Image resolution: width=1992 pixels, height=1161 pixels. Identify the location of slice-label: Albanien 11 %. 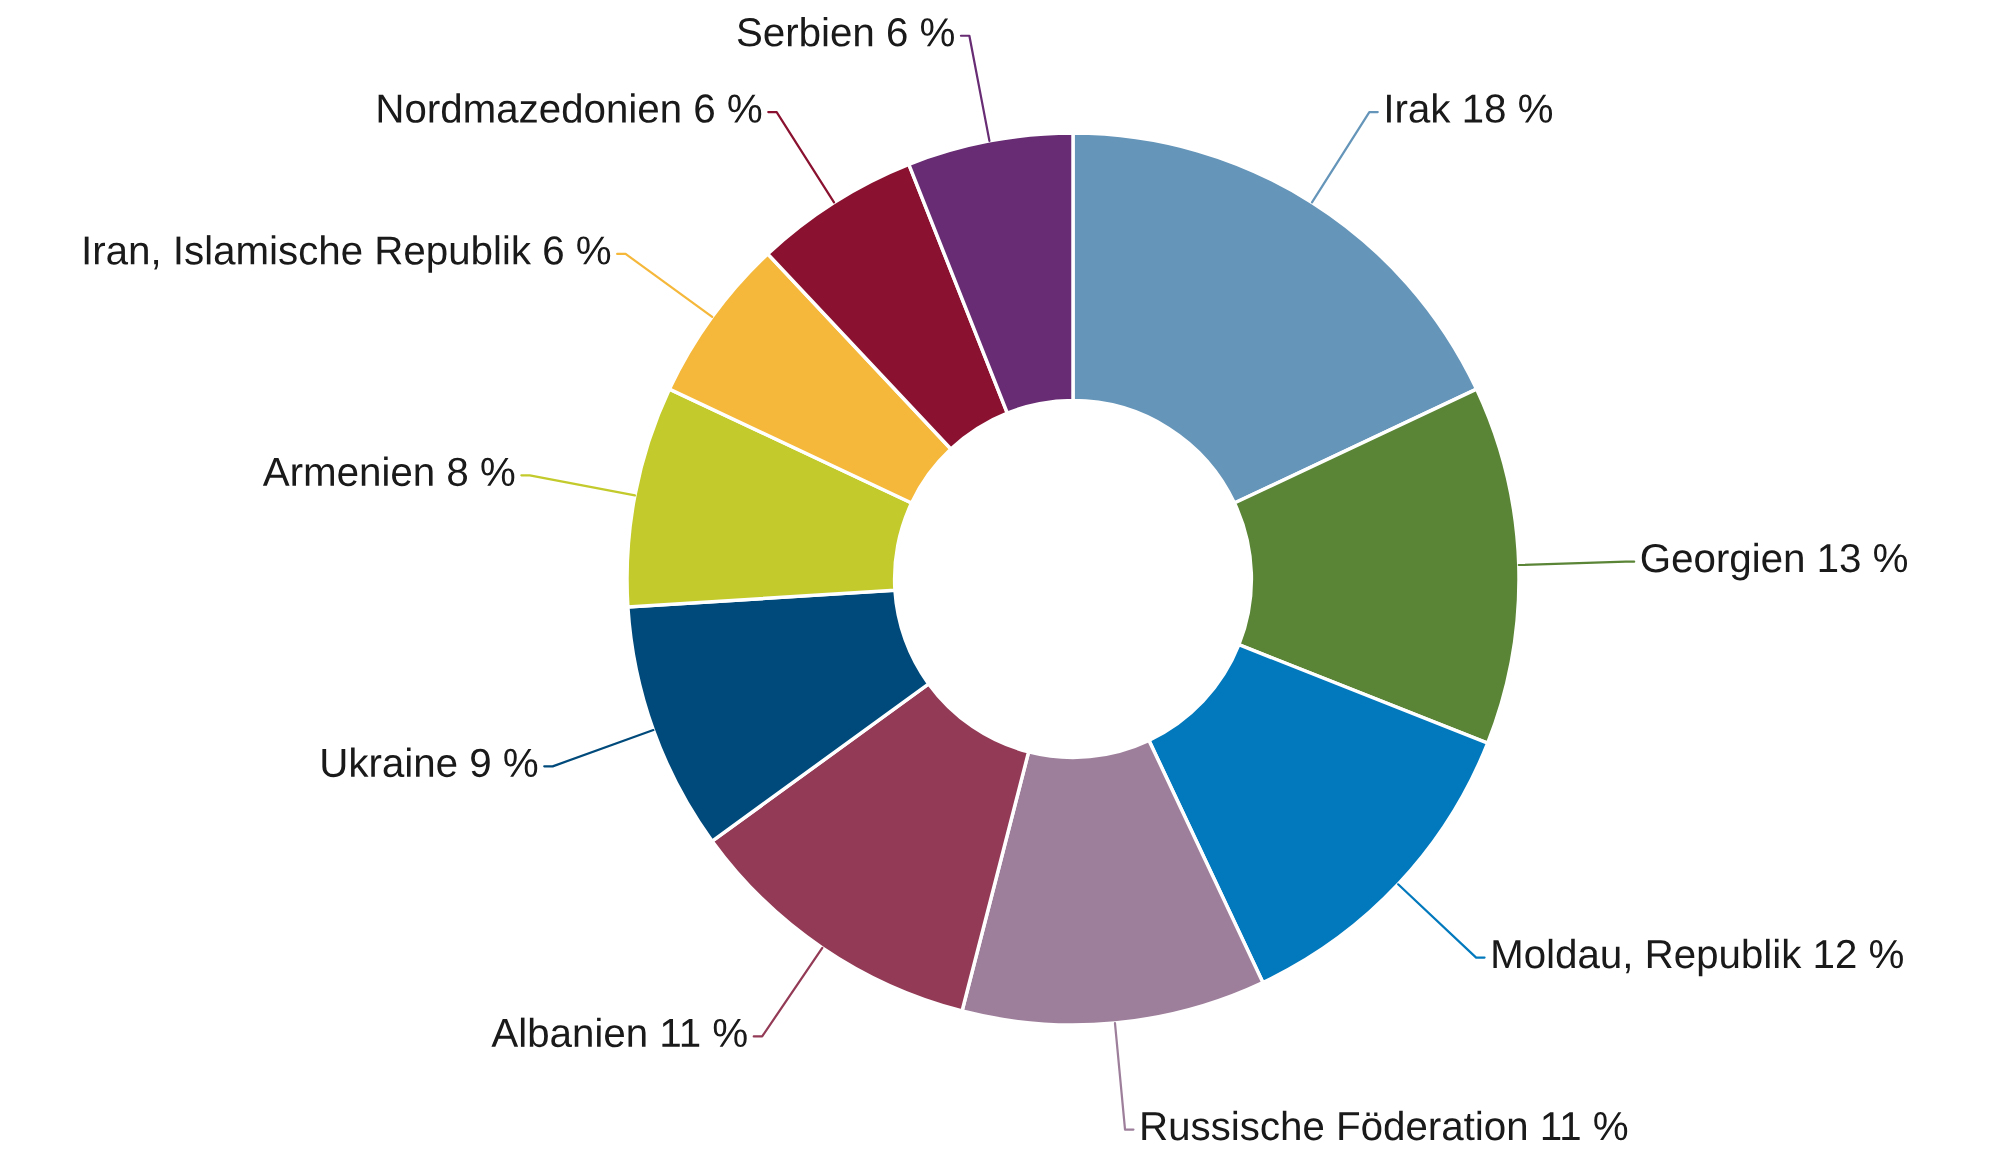
(619, 1032).